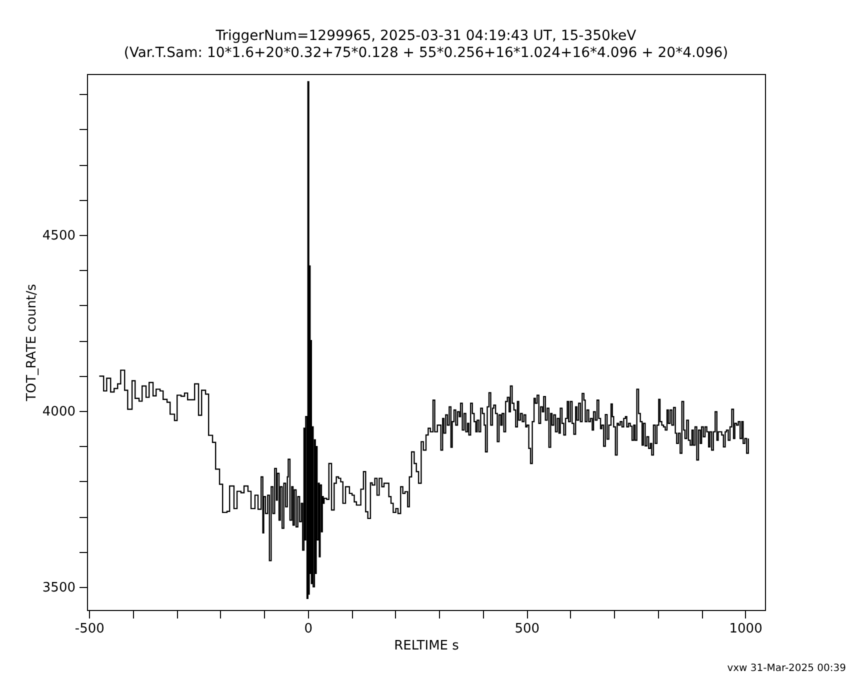  What do you see at coordinates (426, 53) in the screenshot?
I see `chart-subtitle: (Var.T.Sam: 10*1.6+20*0.32+75*0.128 + 55*0.256+16*1.024+16*4.096 + 20*4.096)` at bounding box center [426, 53].